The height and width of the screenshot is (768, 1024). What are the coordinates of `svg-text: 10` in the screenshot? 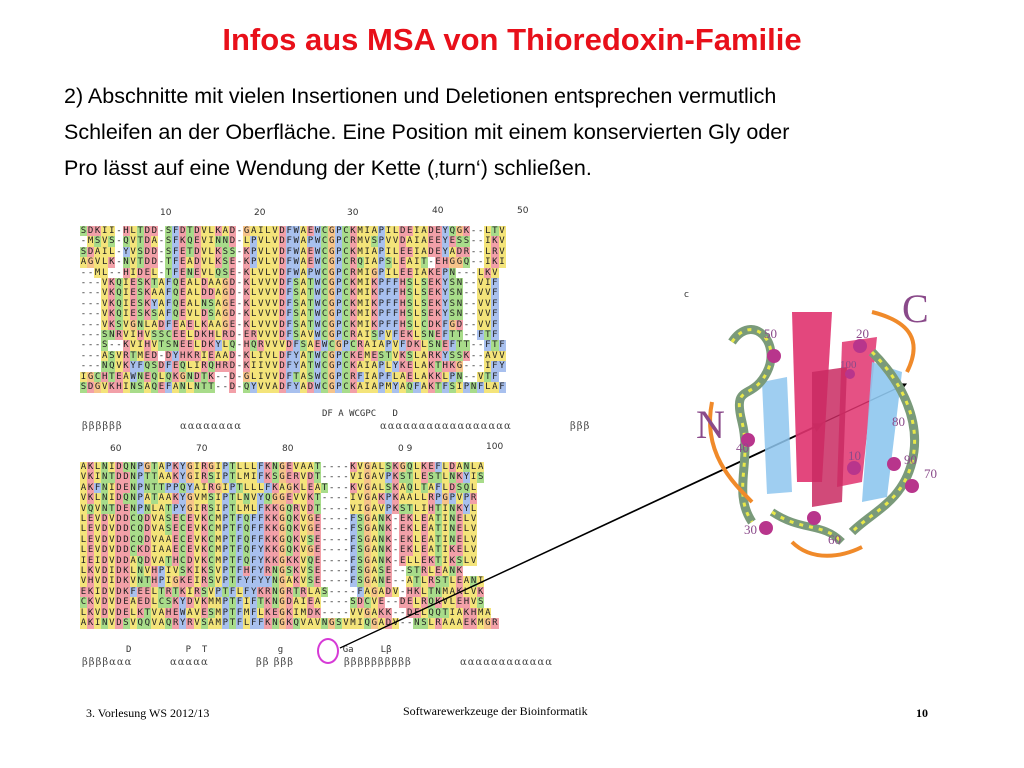 It's located at (854, 455).